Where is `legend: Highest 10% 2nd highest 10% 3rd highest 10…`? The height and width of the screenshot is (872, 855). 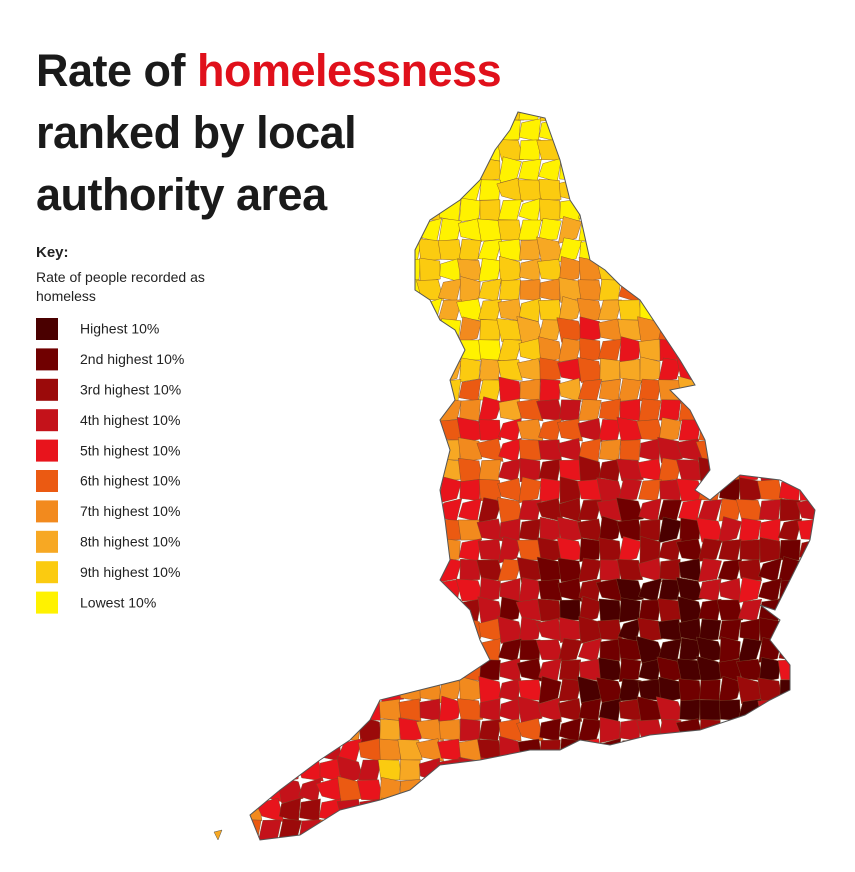
legend: Highest 10% 2nd highest 10% 3rd highest 10… is located at coordinates (110, 466).